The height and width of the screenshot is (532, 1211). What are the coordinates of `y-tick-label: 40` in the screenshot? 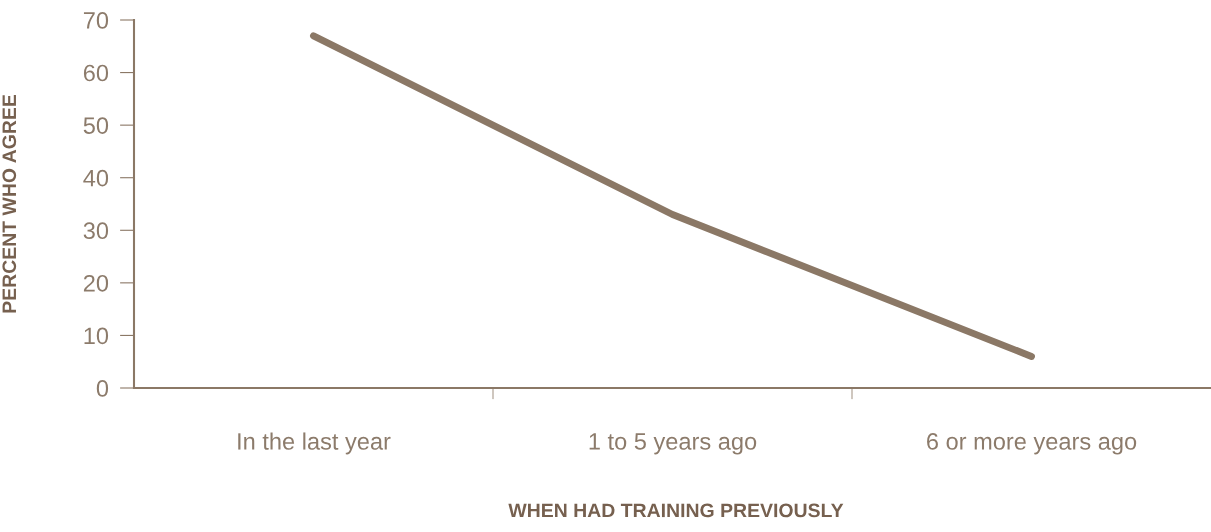 It's located at (96, 178).